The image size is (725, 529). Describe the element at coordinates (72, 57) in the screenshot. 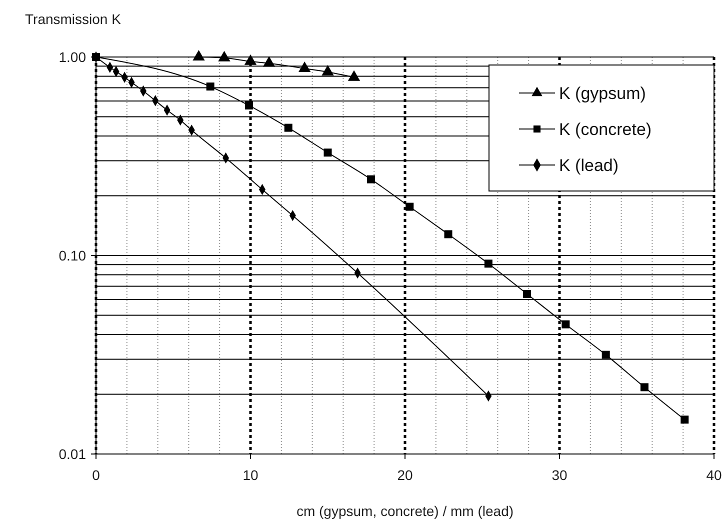

I see `y-tick-label: 1.00` at that location.